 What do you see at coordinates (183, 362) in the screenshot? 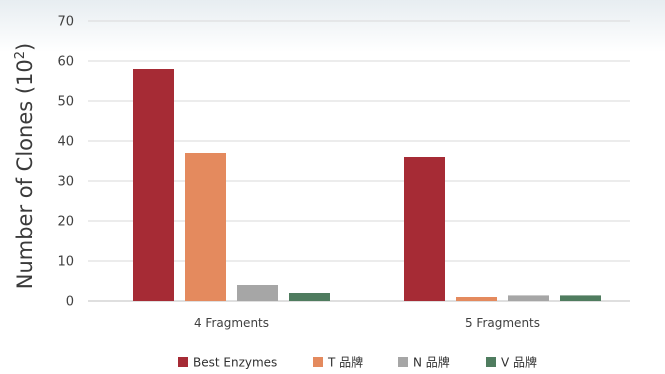
I see `legend-swatch-best-enzymes` at bounding box center [183, 362].